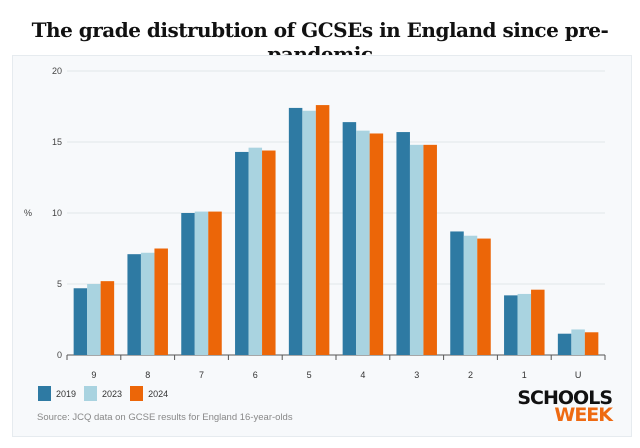 Image resolution: width=640 pixels, height=448 pixels. Describe the element at coordinates (416, 375) in the screenshot. I see `x-tick-label: 3` at that location.